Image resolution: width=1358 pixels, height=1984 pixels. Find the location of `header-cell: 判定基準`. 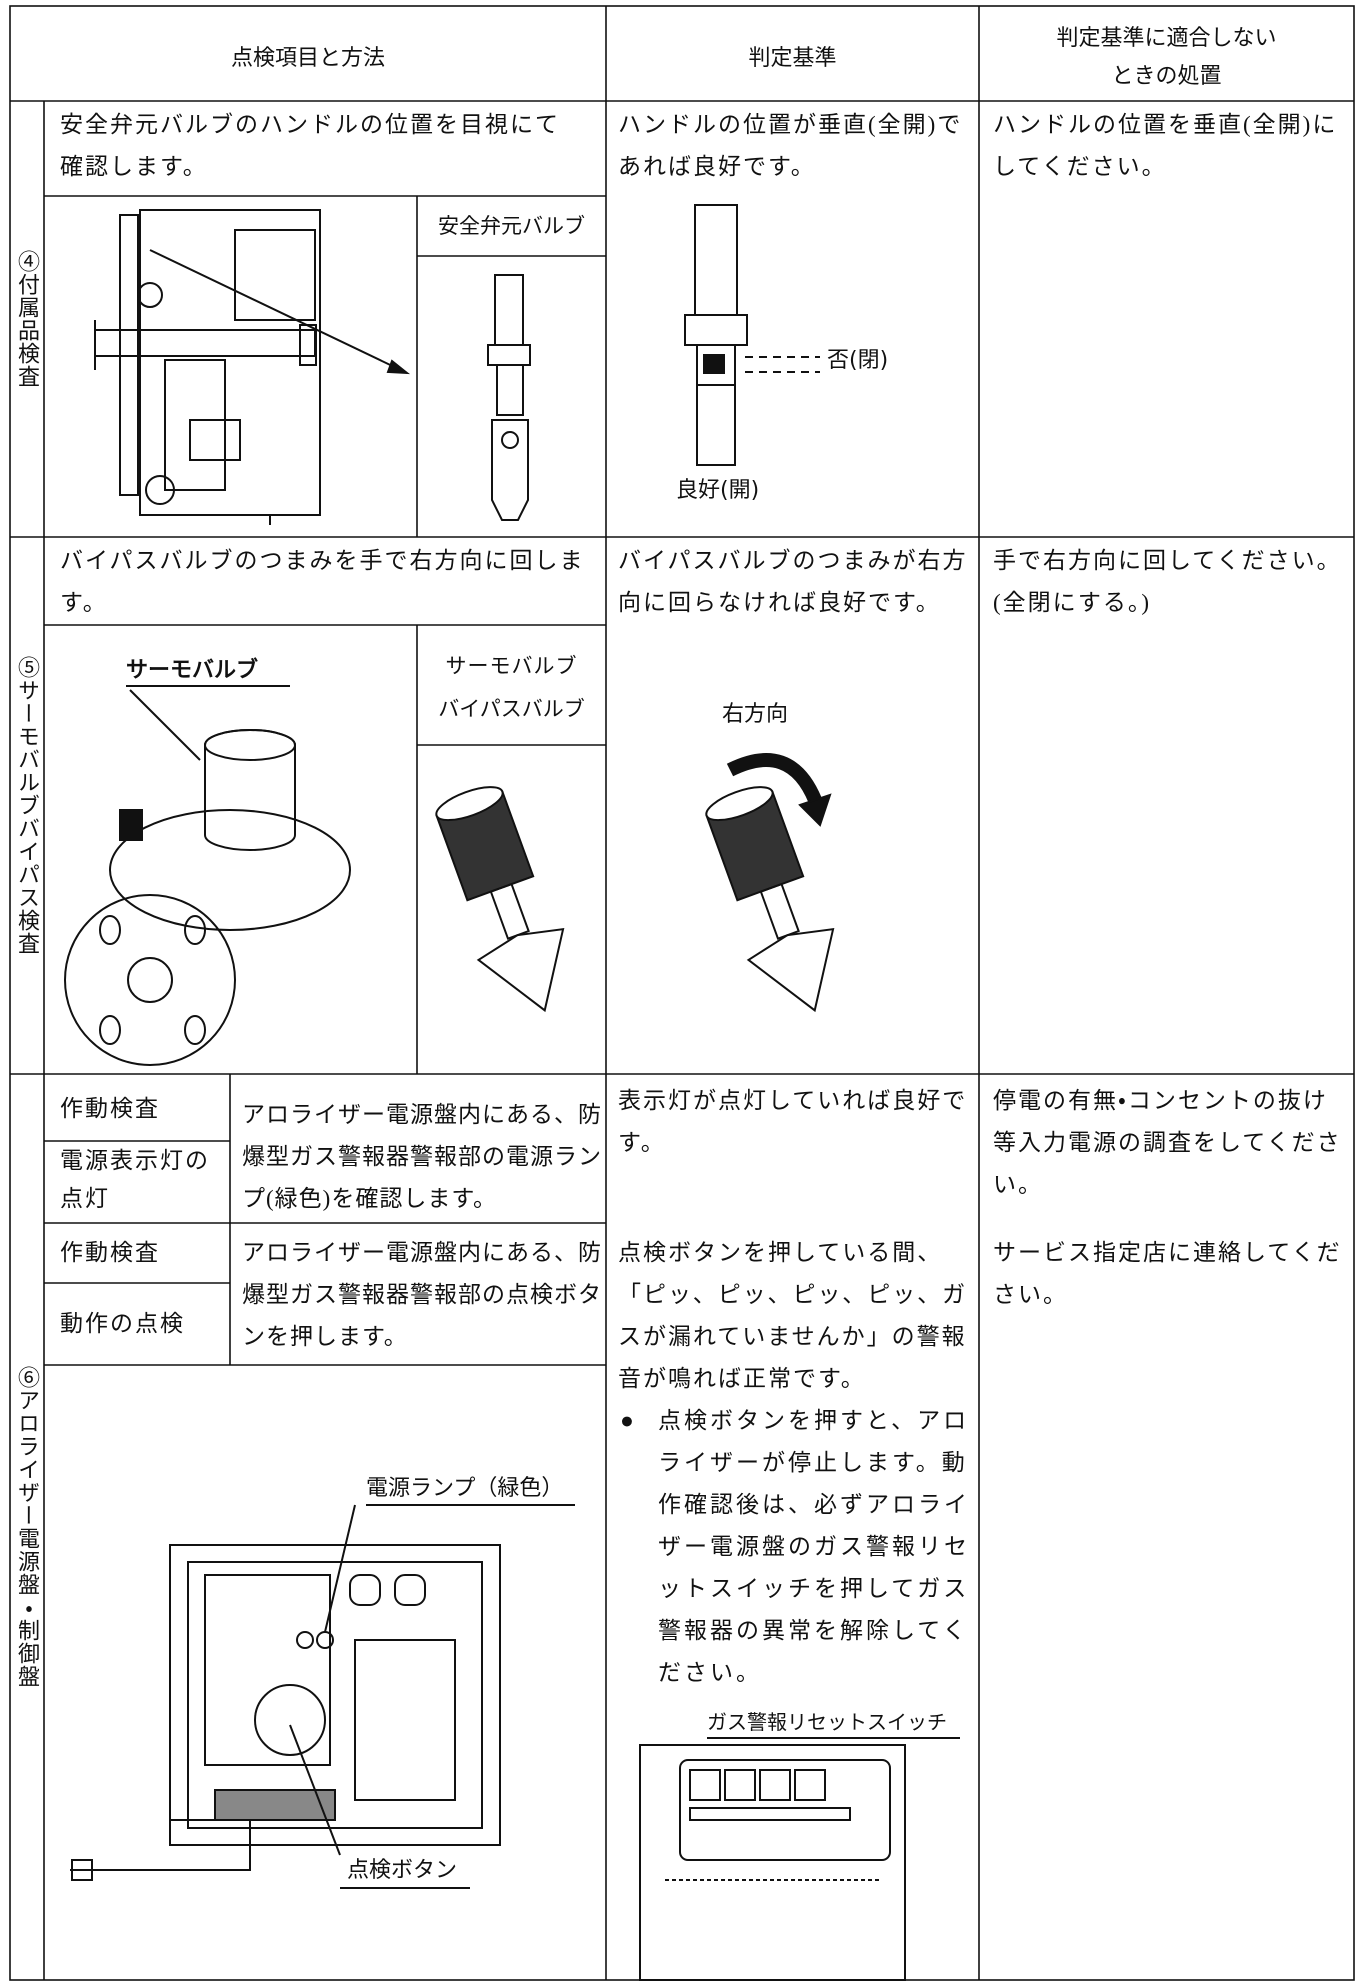

header-cell: 判定基準 is located at coordinates (792, 58).